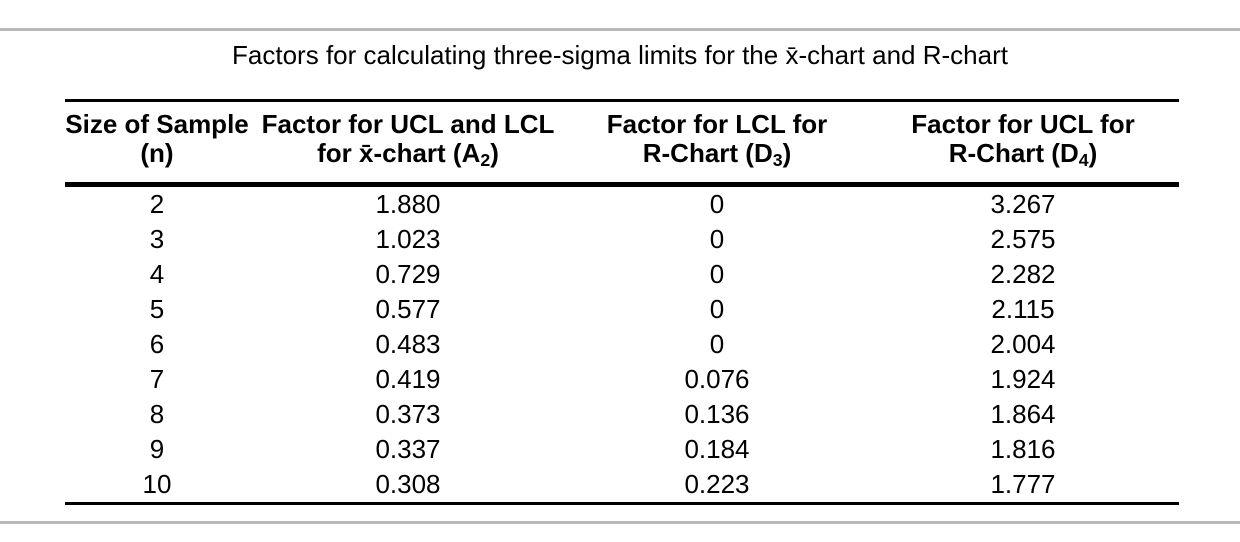  What do you see at coordinates (717, 484) in the screenshot?
I see `table-cell-d3: 0.223` at bounding box center [717, 484].